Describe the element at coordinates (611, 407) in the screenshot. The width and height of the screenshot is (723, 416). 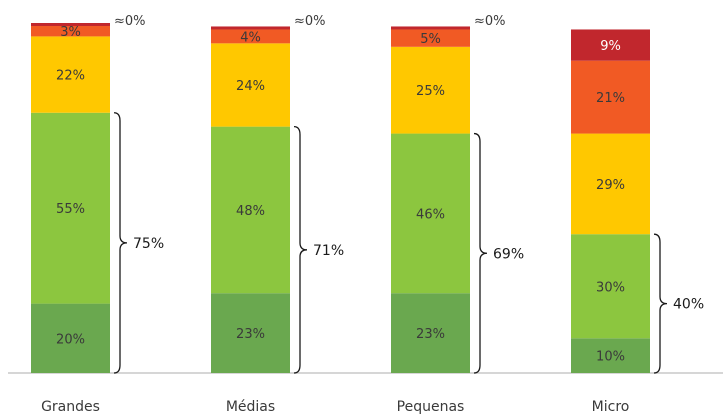
I see `category-label: Micro` at that location.